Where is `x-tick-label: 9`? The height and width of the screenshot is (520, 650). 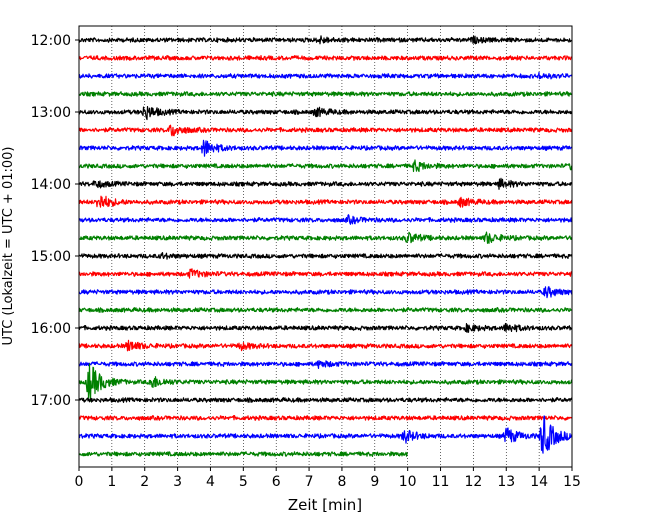
x-tick-label: 9 is located at coordinates (374, 482).